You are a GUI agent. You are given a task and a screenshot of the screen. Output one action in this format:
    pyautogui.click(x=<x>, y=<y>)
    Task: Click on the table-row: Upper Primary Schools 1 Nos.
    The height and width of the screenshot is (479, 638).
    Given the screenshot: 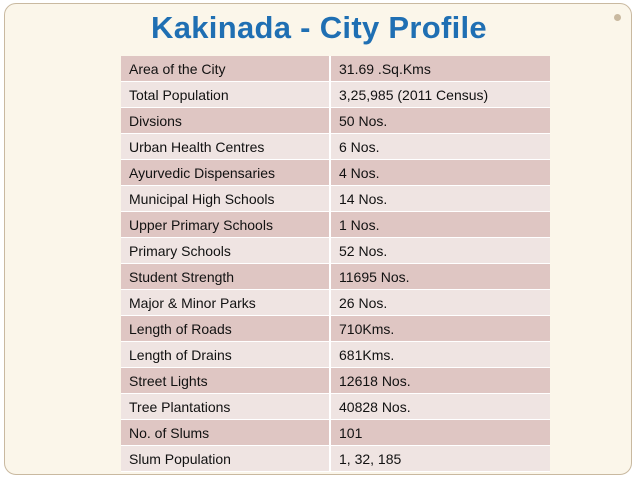 What is the action you would take?
    pyautogui.click(x=335, y=224)
    